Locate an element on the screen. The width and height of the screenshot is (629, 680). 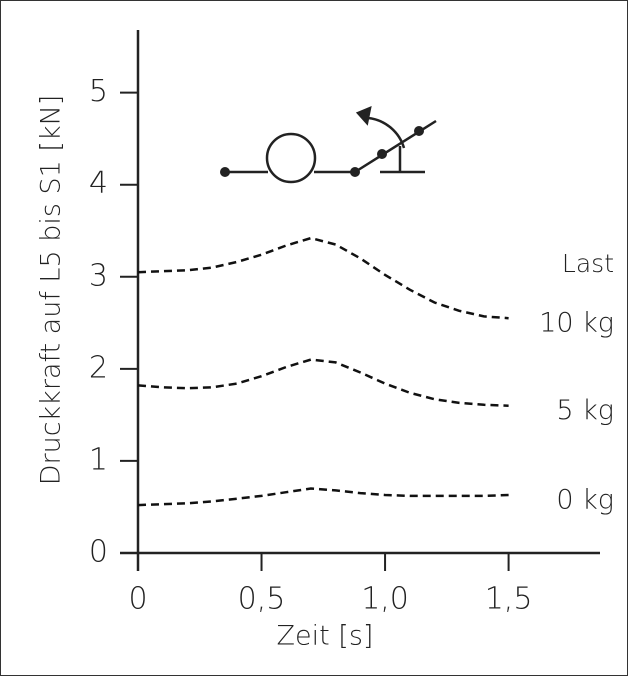
y-axis-label: Druckkraft auf L5 bis S1 [kN] is located at coordinates (51, 290).